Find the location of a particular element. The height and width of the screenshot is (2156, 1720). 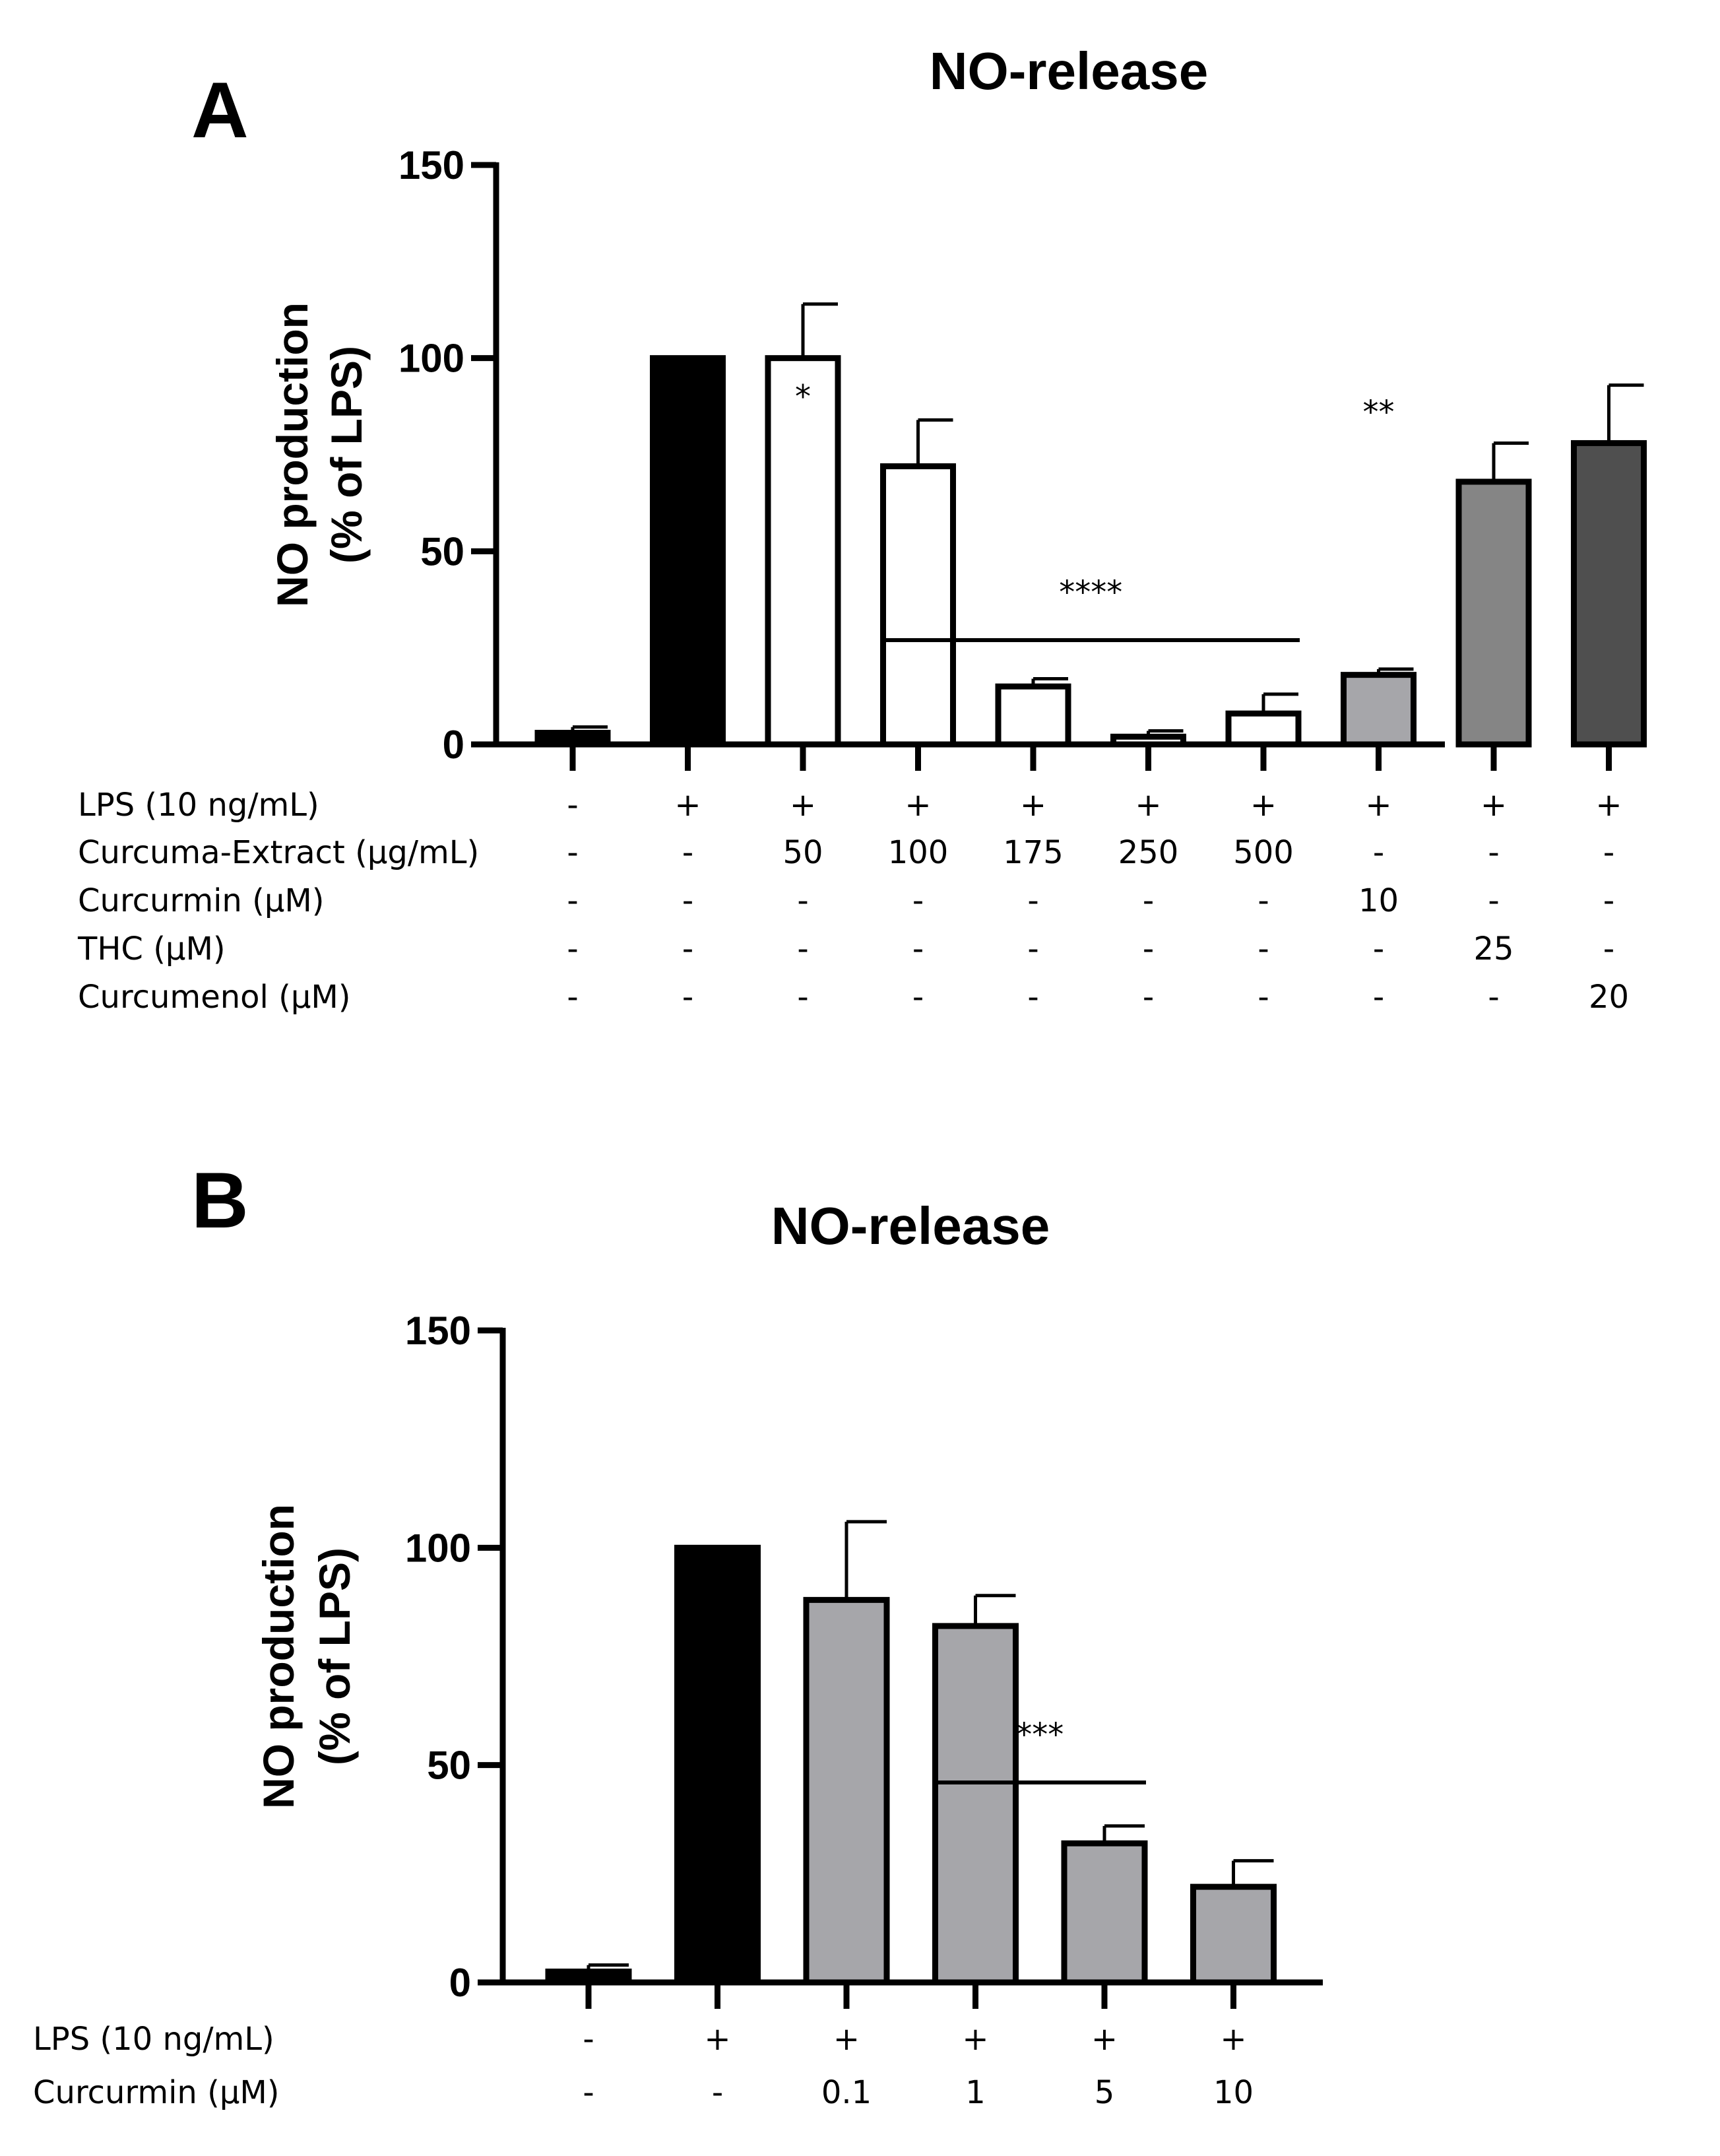

panel-b-ytick-label-100: 100 is located at coordinates (438, 1548).